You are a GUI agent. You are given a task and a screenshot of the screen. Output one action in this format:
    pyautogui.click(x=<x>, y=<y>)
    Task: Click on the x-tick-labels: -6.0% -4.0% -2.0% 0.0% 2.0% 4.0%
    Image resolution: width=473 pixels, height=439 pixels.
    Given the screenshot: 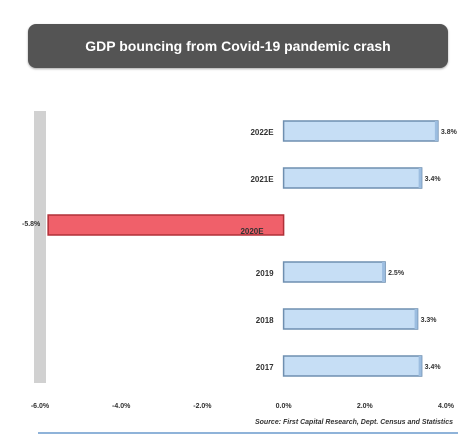 What is the action you would take?
    pyautogui.click(x=243, y=406)
    